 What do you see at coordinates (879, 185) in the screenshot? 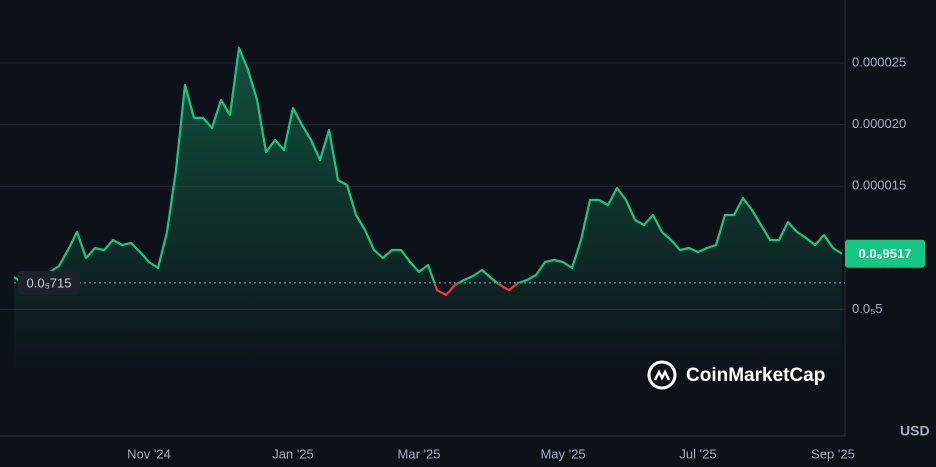
I see `y-tick-label: 0.000015` at bounding box center [879, 185].